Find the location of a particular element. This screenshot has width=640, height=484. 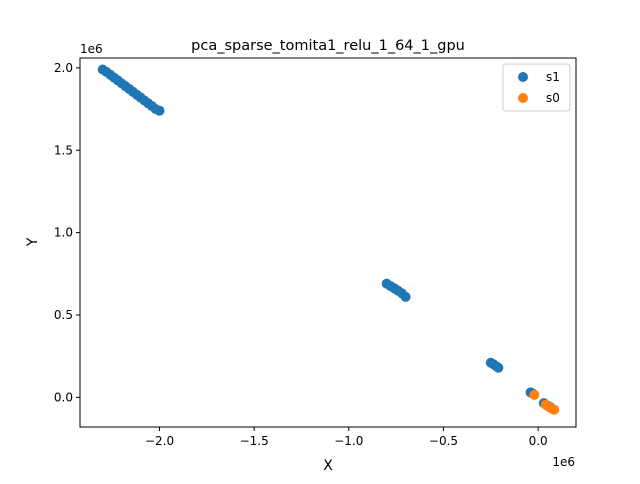

x-tick-label: −0.5 is located at coordinates (443, 441).